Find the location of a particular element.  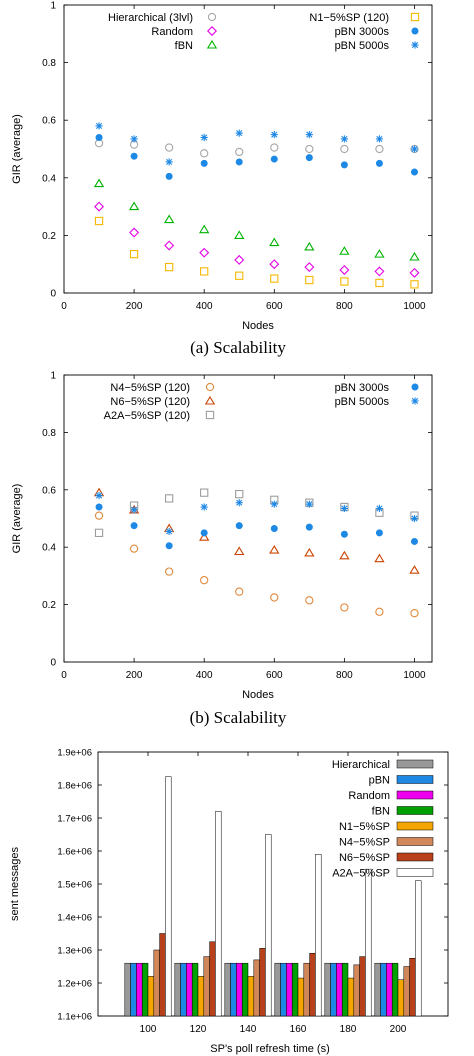

panel-a-ytick-label: 0 is located at coordinates (53, 294).